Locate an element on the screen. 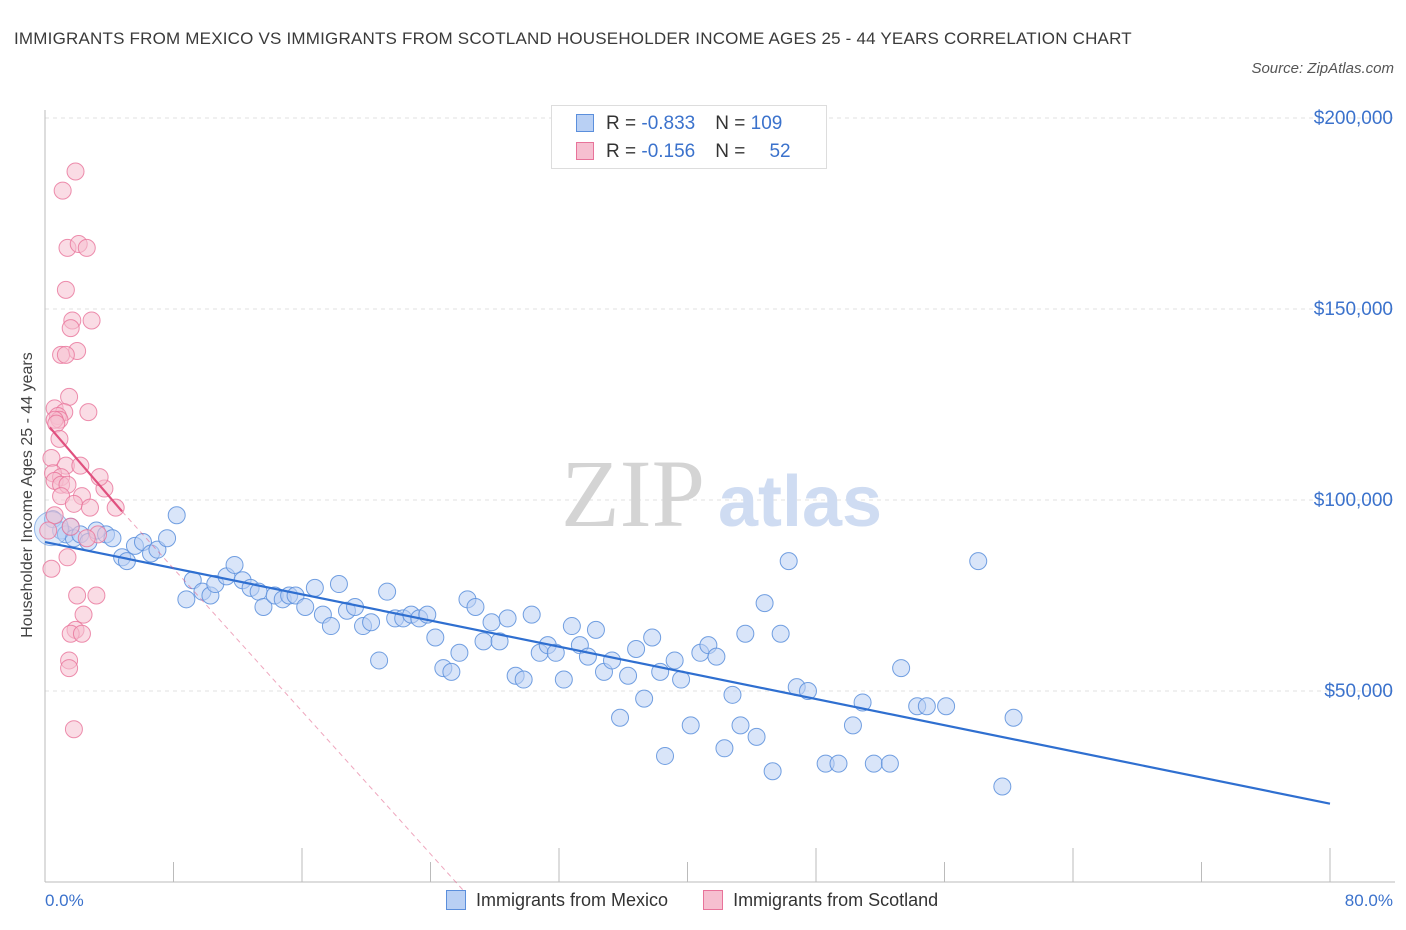 This screenshot has width=1406, height=930. legend-r-label-scotland: R = is located at coordinates (624, 151).